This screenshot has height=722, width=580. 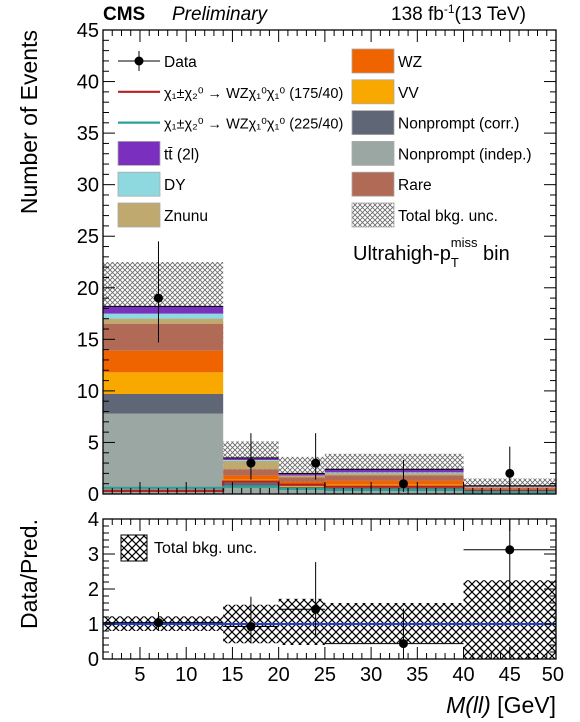 I want to click on main-ytick-label-35: 35, so click(x=88, y=134).